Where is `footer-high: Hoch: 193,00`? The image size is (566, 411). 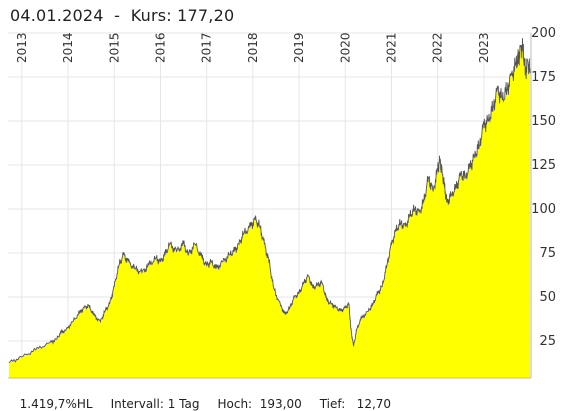 footer-high: Hoch: 193,00 is located at coordinates (259, 404).